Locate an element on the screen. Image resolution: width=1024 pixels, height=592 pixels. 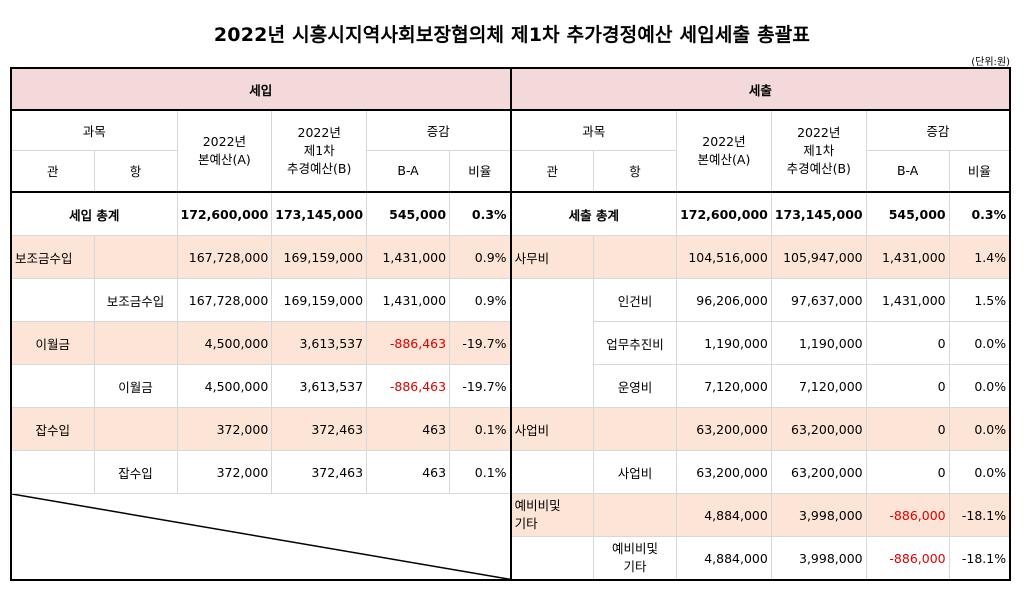
income-hang: 잡수입 is located at coordinates (135, 472).